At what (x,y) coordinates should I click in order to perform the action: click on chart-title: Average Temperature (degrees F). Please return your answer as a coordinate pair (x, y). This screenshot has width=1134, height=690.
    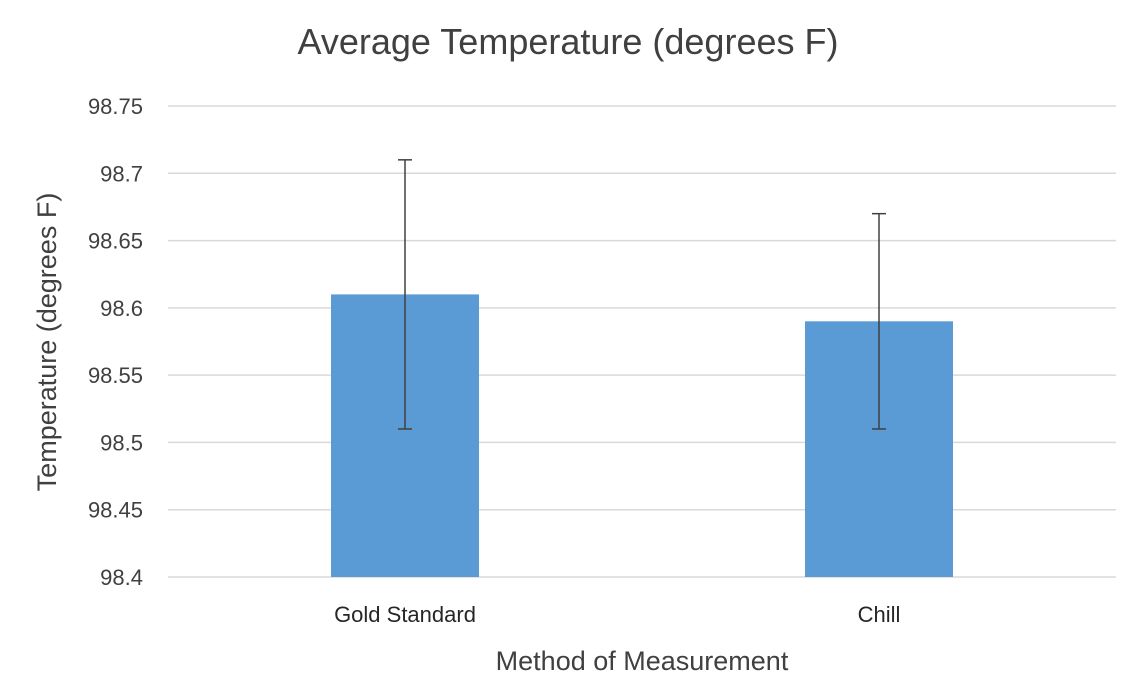
    Looking at the image, I should click on (568, 41).